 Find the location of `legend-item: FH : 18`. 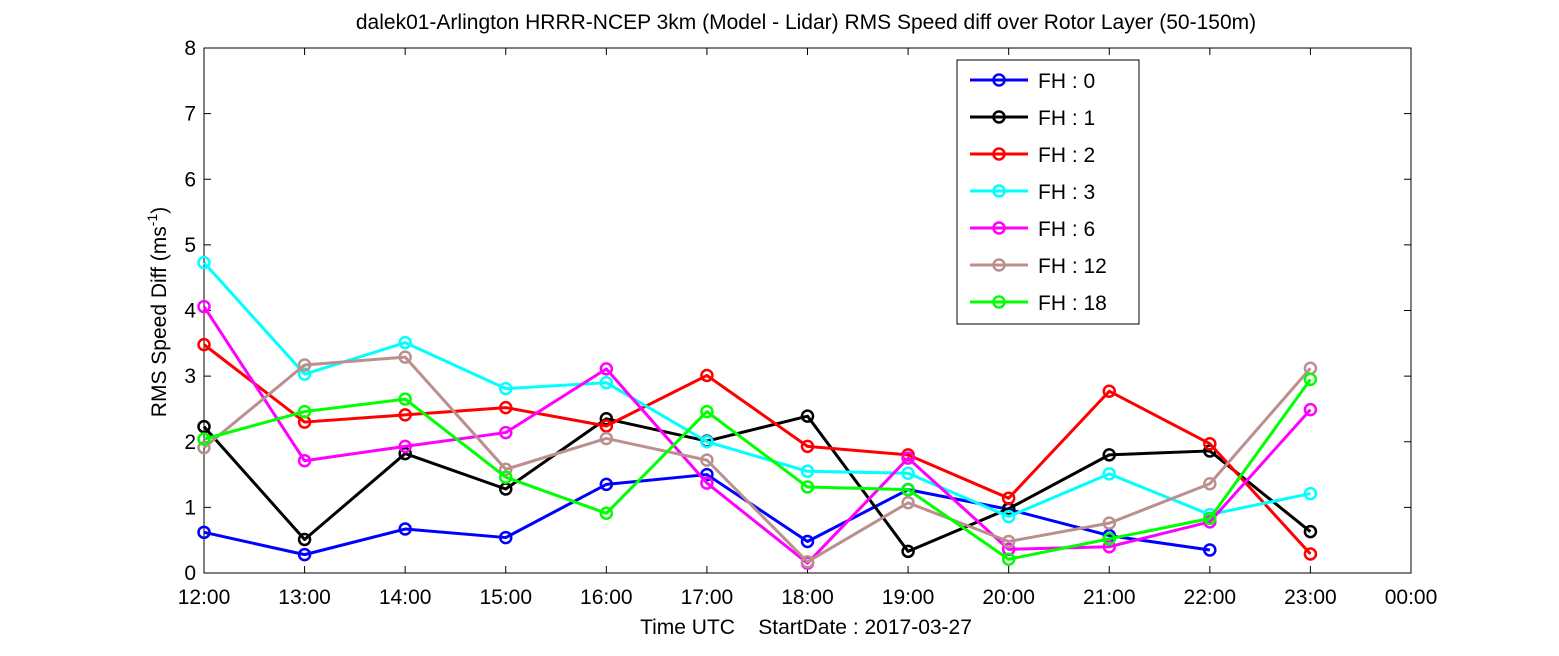

legend-item: FH : 18 is located at coordinates (1038, 303).